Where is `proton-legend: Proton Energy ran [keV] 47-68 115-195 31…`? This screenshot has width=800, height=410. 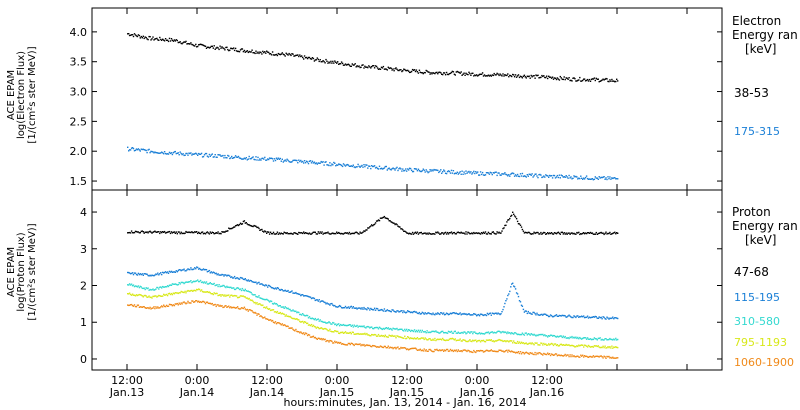
proton-legend: Proton Energy ran [keV] 47-68 115-195 31… is located at coordinates (765, 287).